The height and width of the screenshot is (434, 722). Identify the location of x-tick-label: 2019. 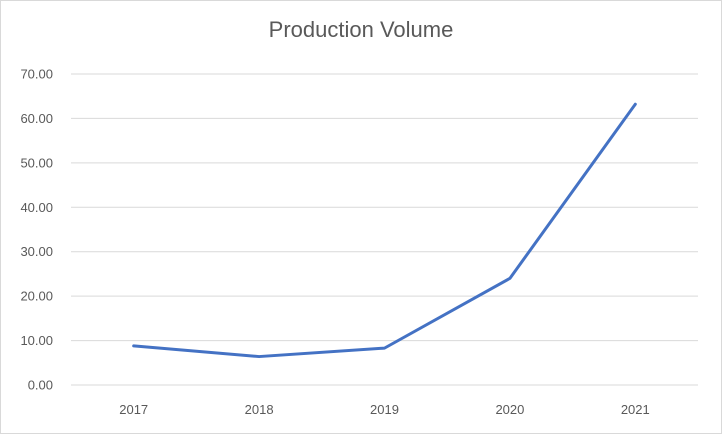
(384, 409).